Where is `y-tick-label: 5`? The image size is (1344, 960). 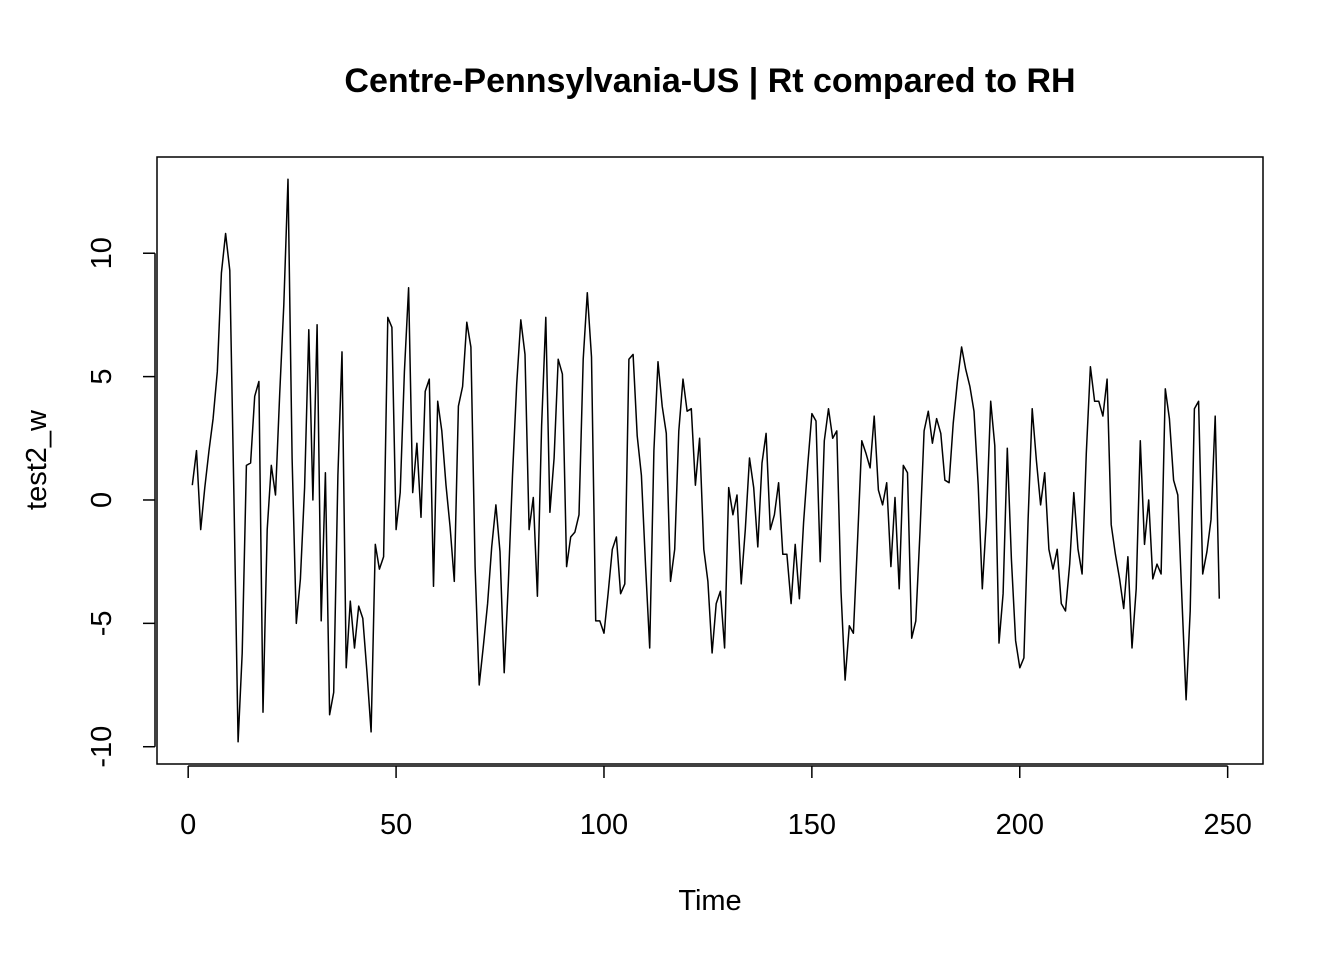 y-tick-label: 5 is located at coordinates (102, 377).